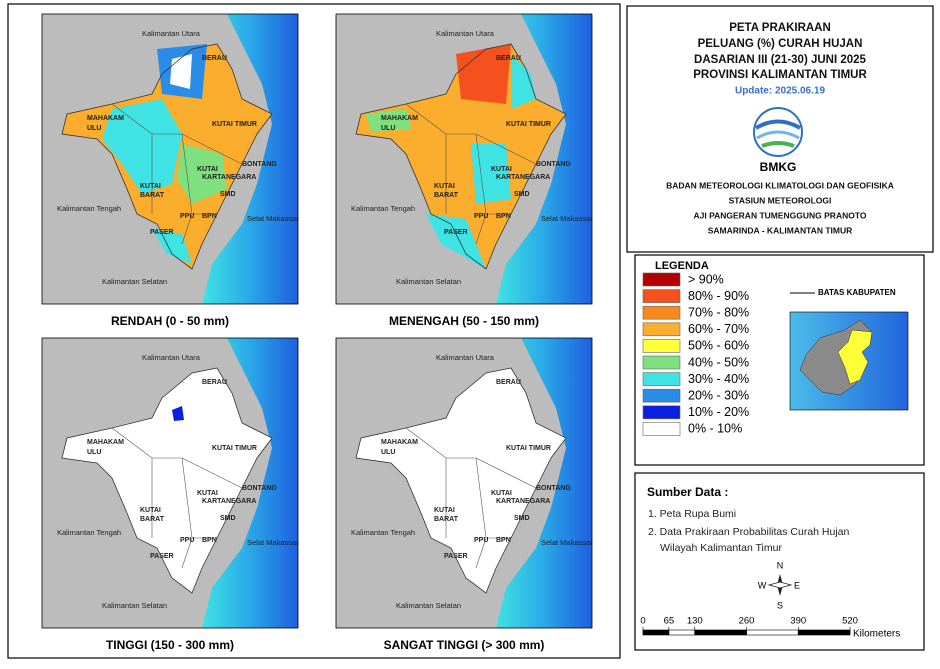 This screenshot has width=940, height=669. What do you see at coordinates (780, 75) in the screenshot?
I see `title-line: PROVINSI KALIMANTAN TIMUR` at bounding box center [780, 75].